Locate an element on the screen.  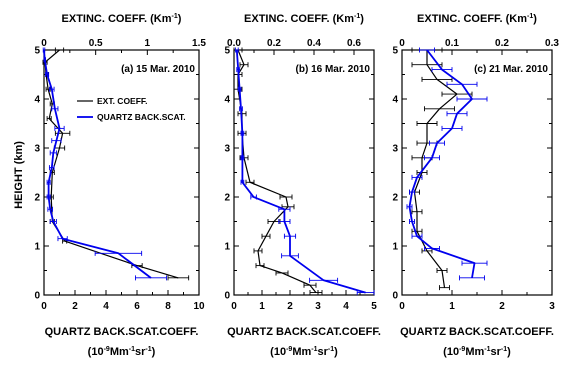
legend: EXT. COEFF. QUARTZ BACK.SCAT. is located at coordinates (131, 109).